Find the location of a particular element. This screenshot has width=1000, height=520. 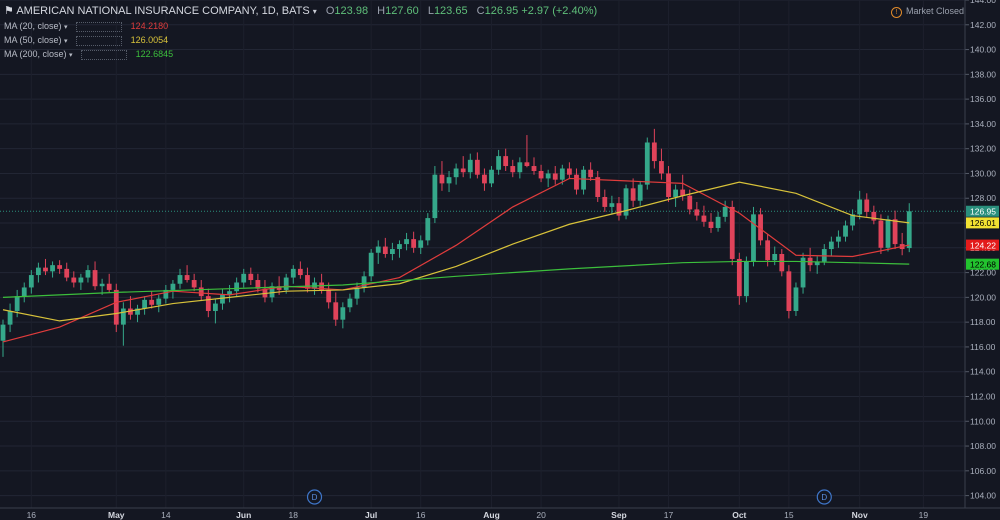

price-tags: 126.95 126.01 124.22 122.68 is located at coordinates (982, 237).